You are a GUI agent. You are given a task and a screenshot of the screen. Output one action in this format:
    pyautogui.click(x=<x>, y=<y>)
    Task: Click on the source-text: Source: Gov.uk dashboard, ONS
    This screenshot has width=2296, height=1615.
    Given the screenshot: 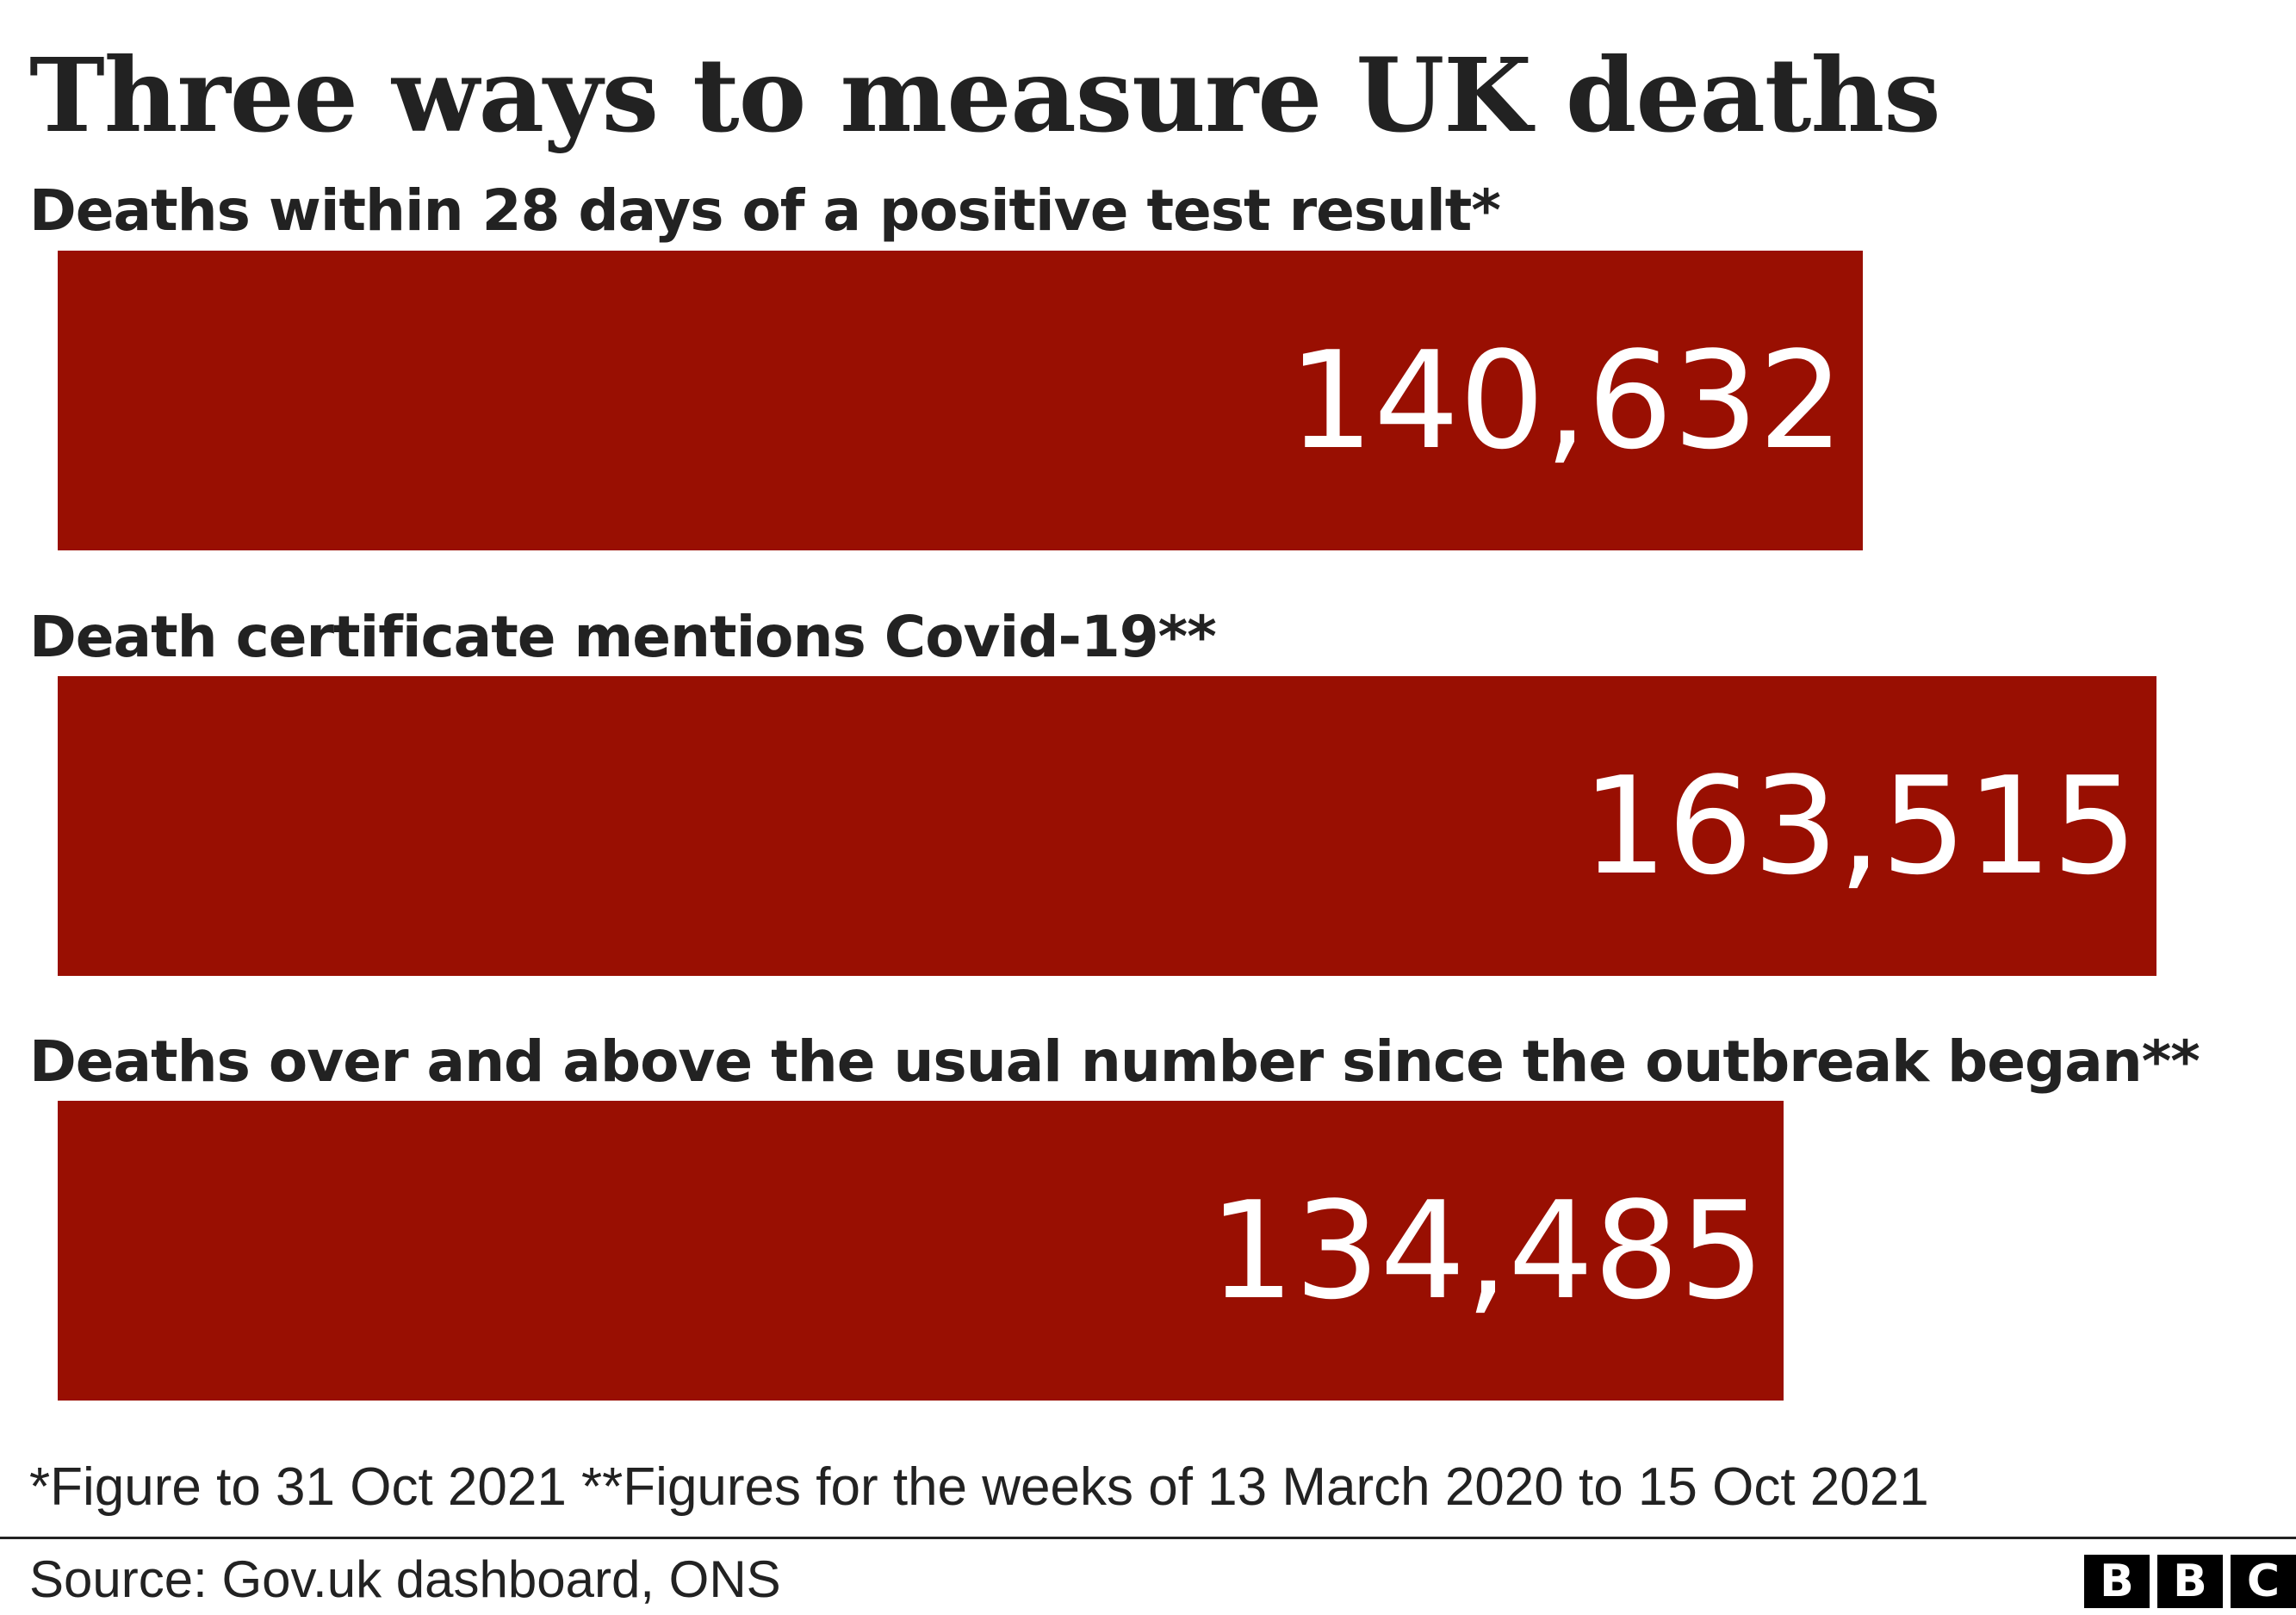 What is the action you would take?
    pyautogui.click(x=405, y=1579)
    